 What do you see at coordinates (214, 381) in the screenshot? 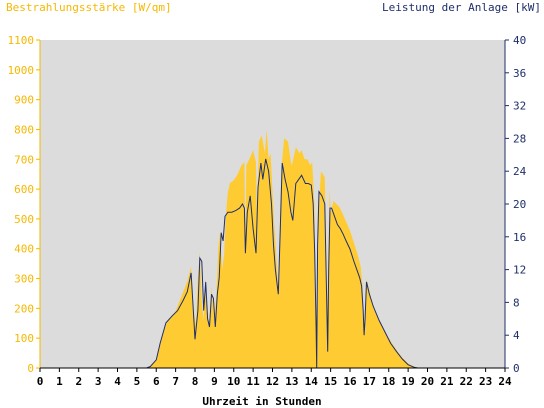
I see `x-tick-label: 9` at bounding box center [214, 381].